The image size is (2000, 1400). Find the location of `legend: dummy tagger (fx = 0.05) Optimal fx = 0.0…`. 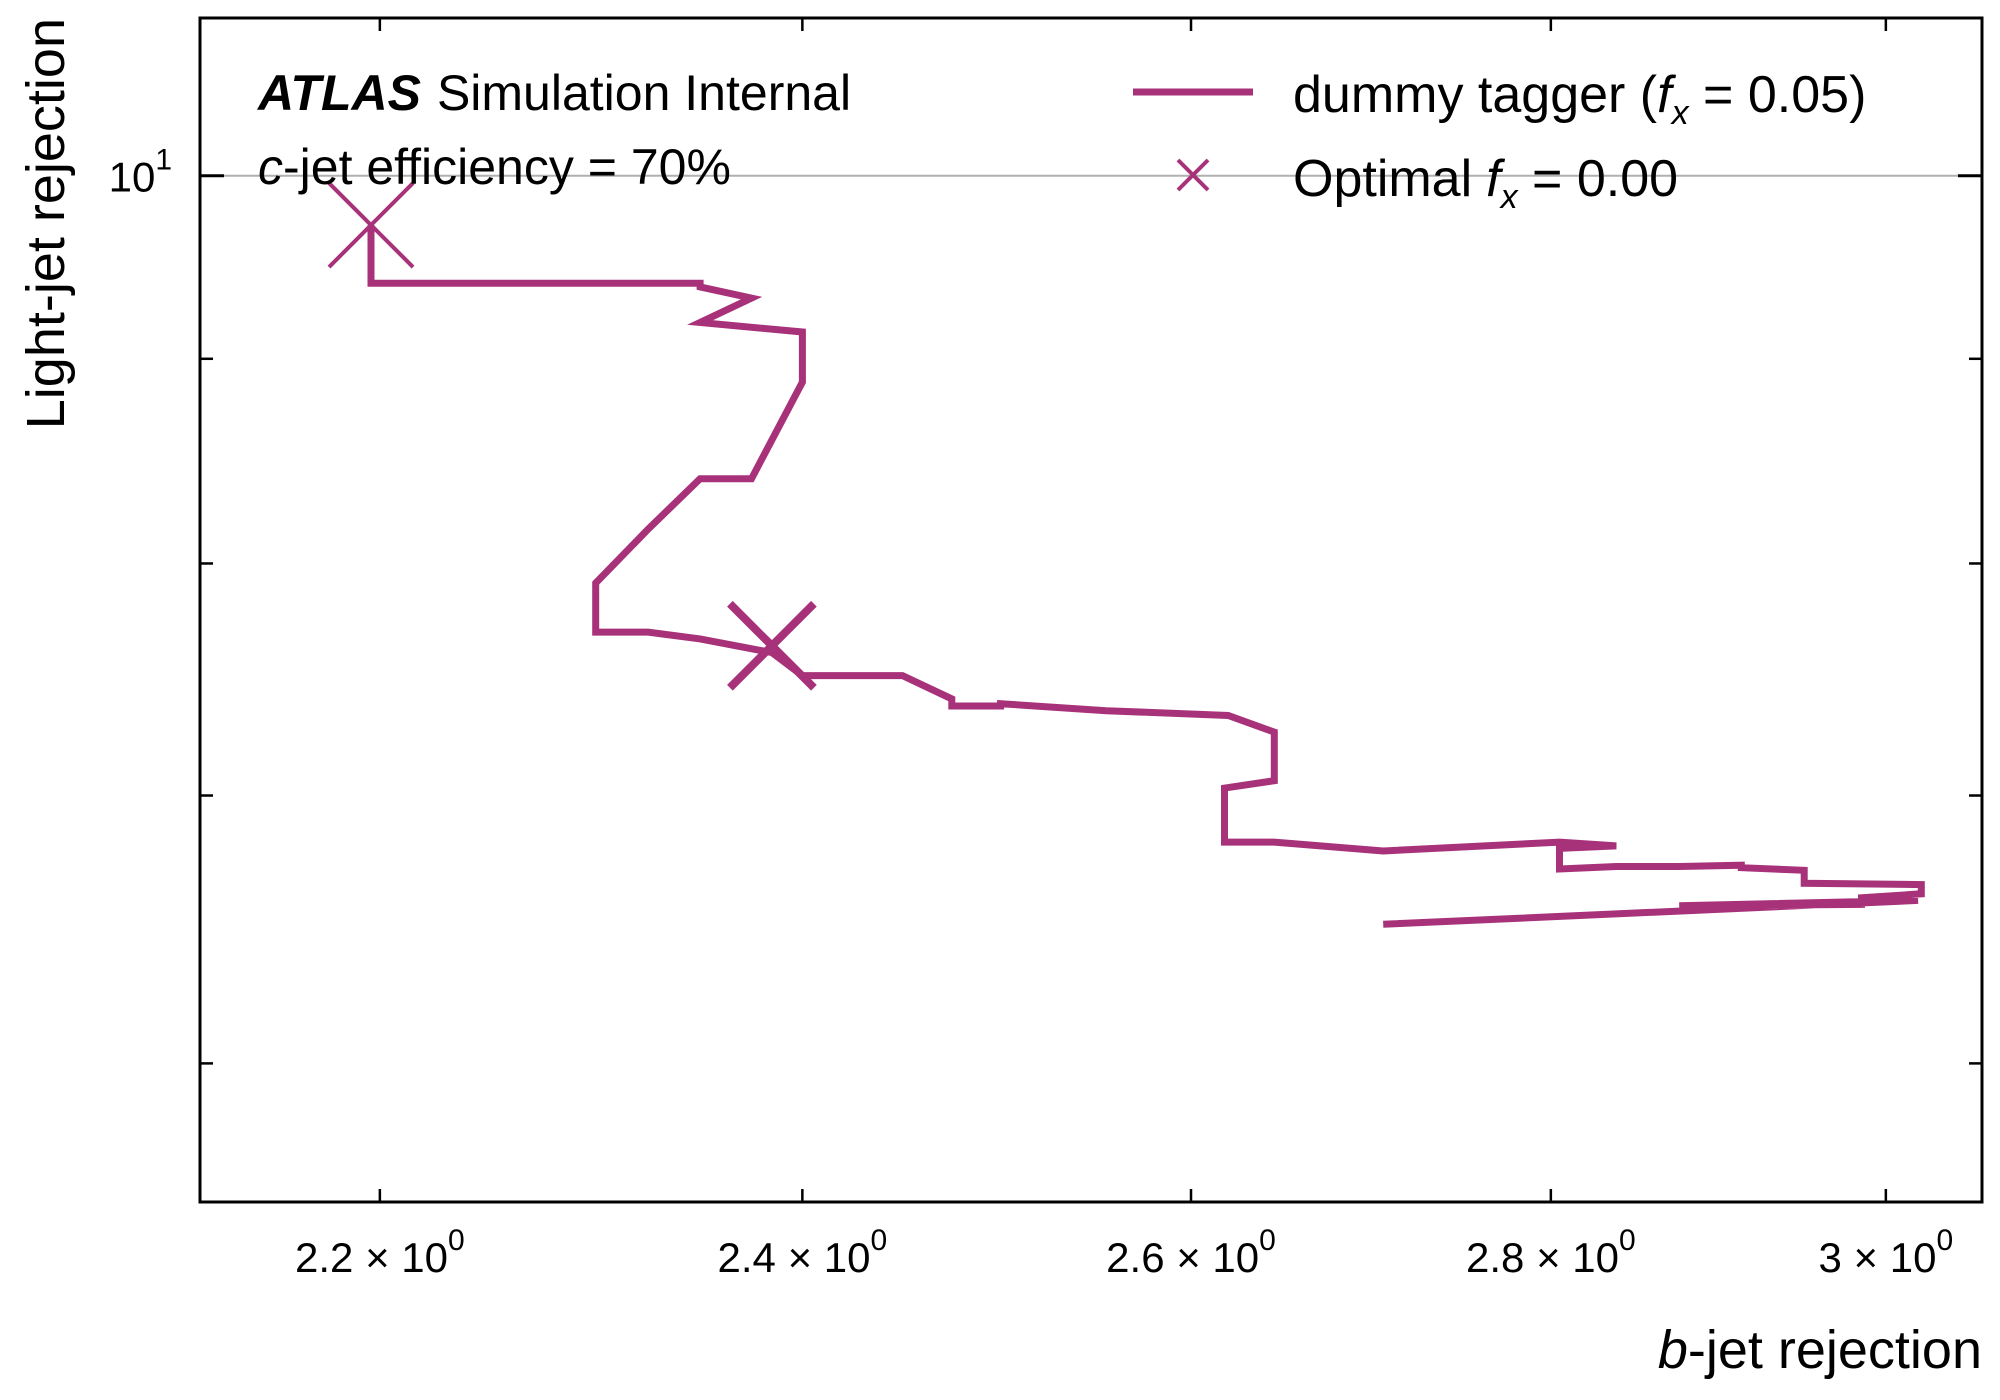

legend: dummy tagger (fx = 0.05) Optimal fx = 0.0… is located at coordinates (1499, 141).